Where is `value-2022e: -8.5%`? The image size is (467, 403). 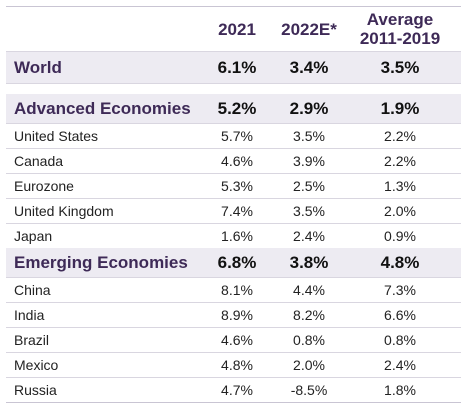
value-2022e: -8.5% is located at coordinates (309, 390).